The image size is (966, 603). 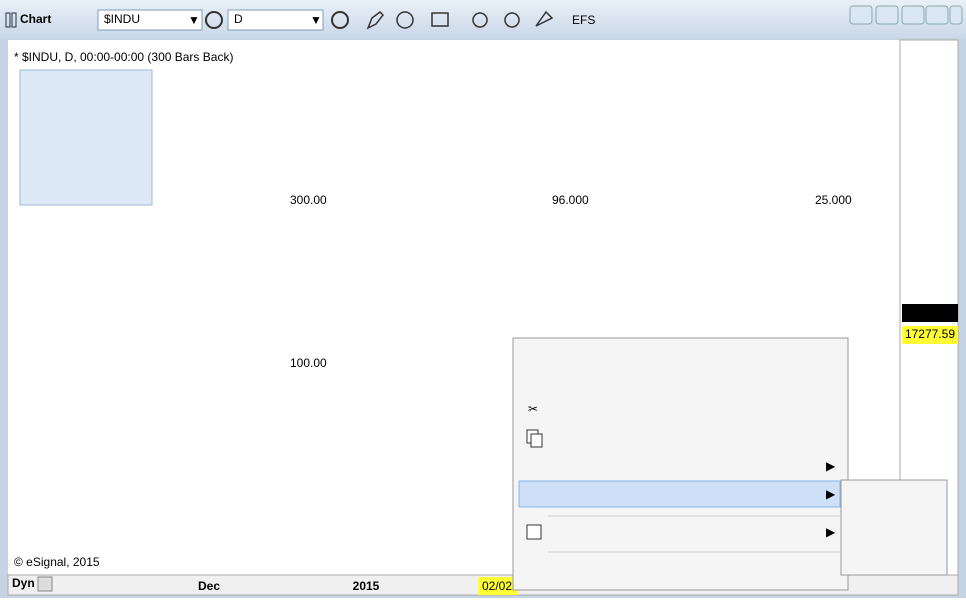 I want to click on submenu, so click(x=894, y=527).